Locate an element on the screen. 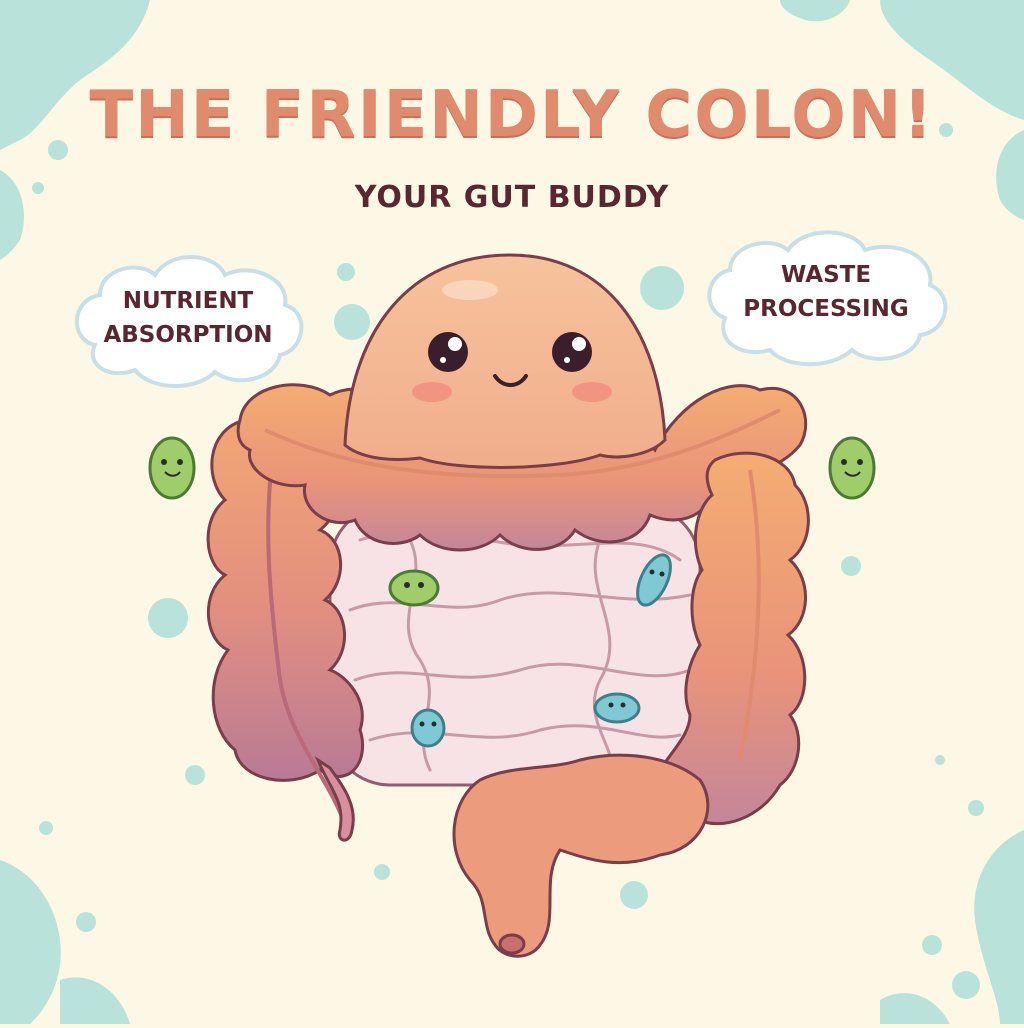 Image resolution: width=1024 pixels, height=1028 pixels. waste-processing-label: WASTE PROCESSING is located at coordinates (826, 292).